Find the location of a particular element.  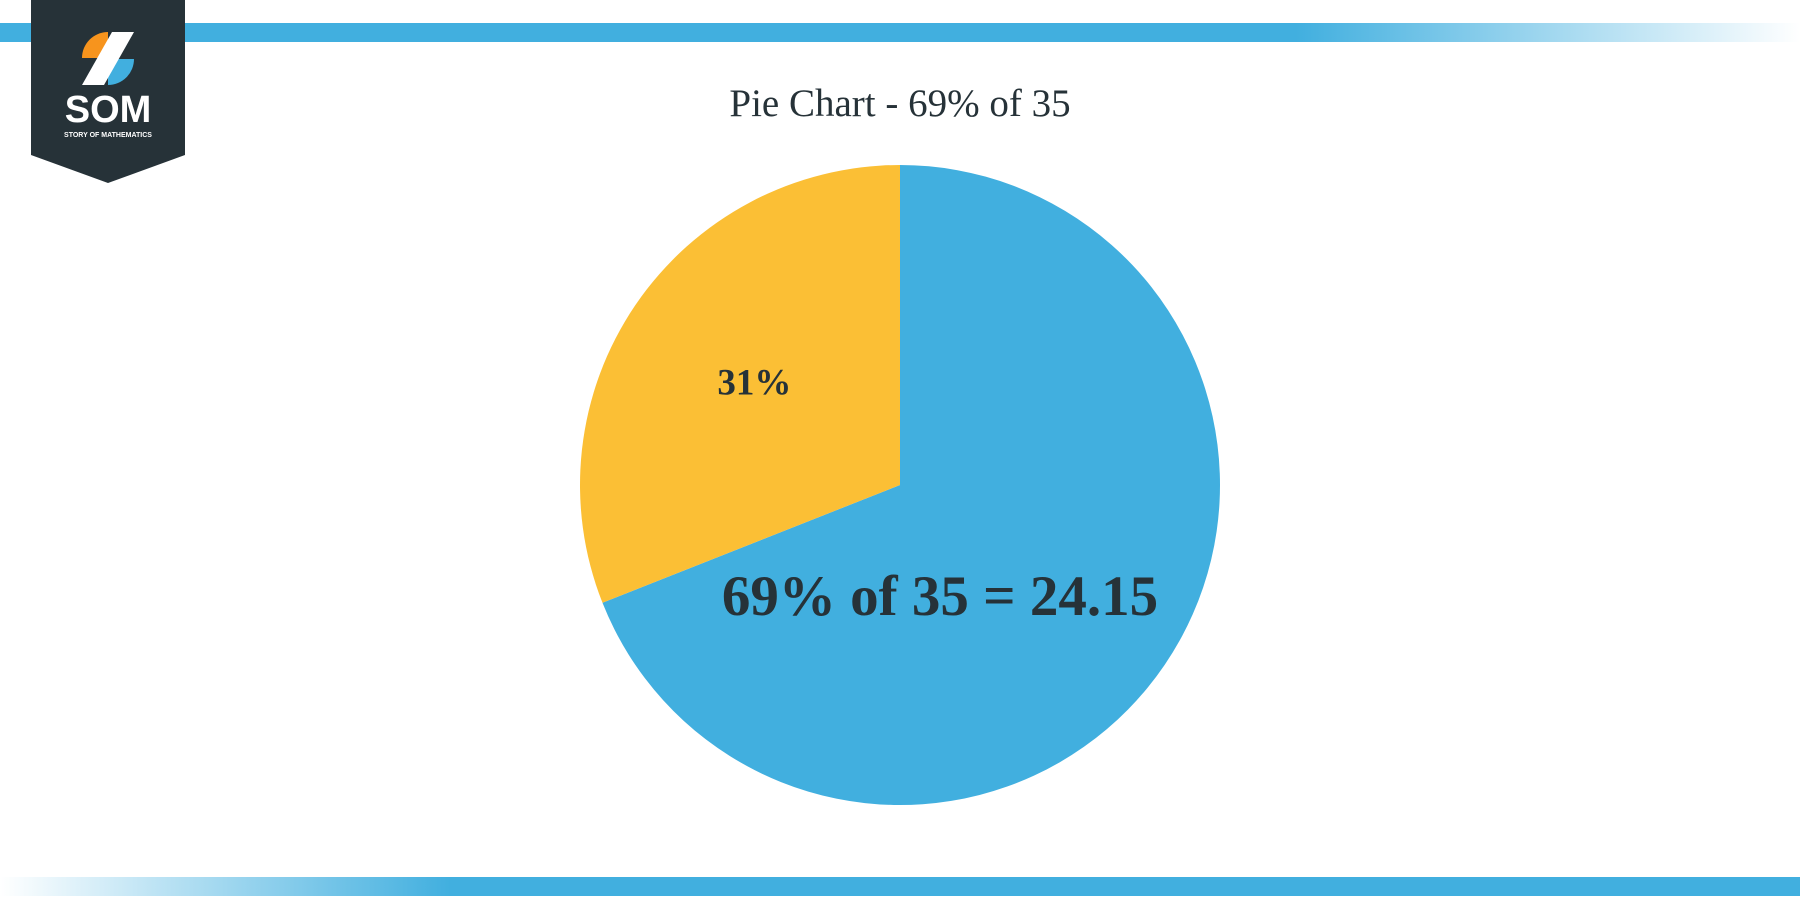

logo-badge is located at coordinates (108, 91).